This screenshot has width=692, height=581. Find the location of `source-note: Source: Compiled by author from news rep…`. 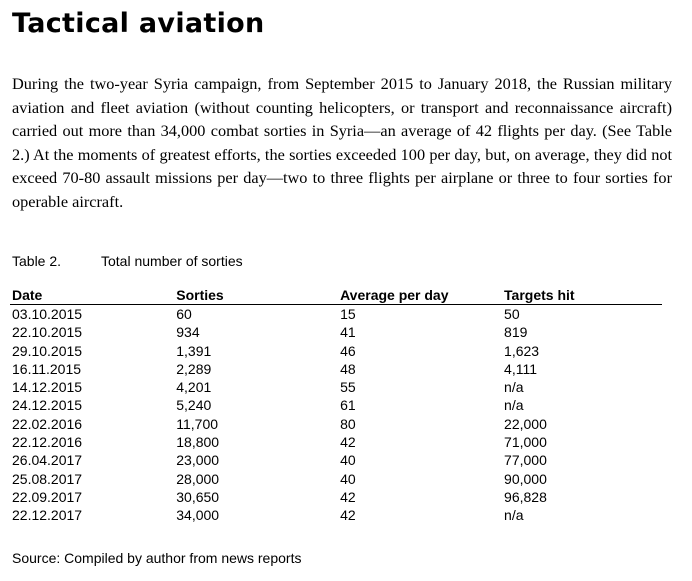

source-note: Source: Compiled by author from news rep… is located at coordinates (157, 558).